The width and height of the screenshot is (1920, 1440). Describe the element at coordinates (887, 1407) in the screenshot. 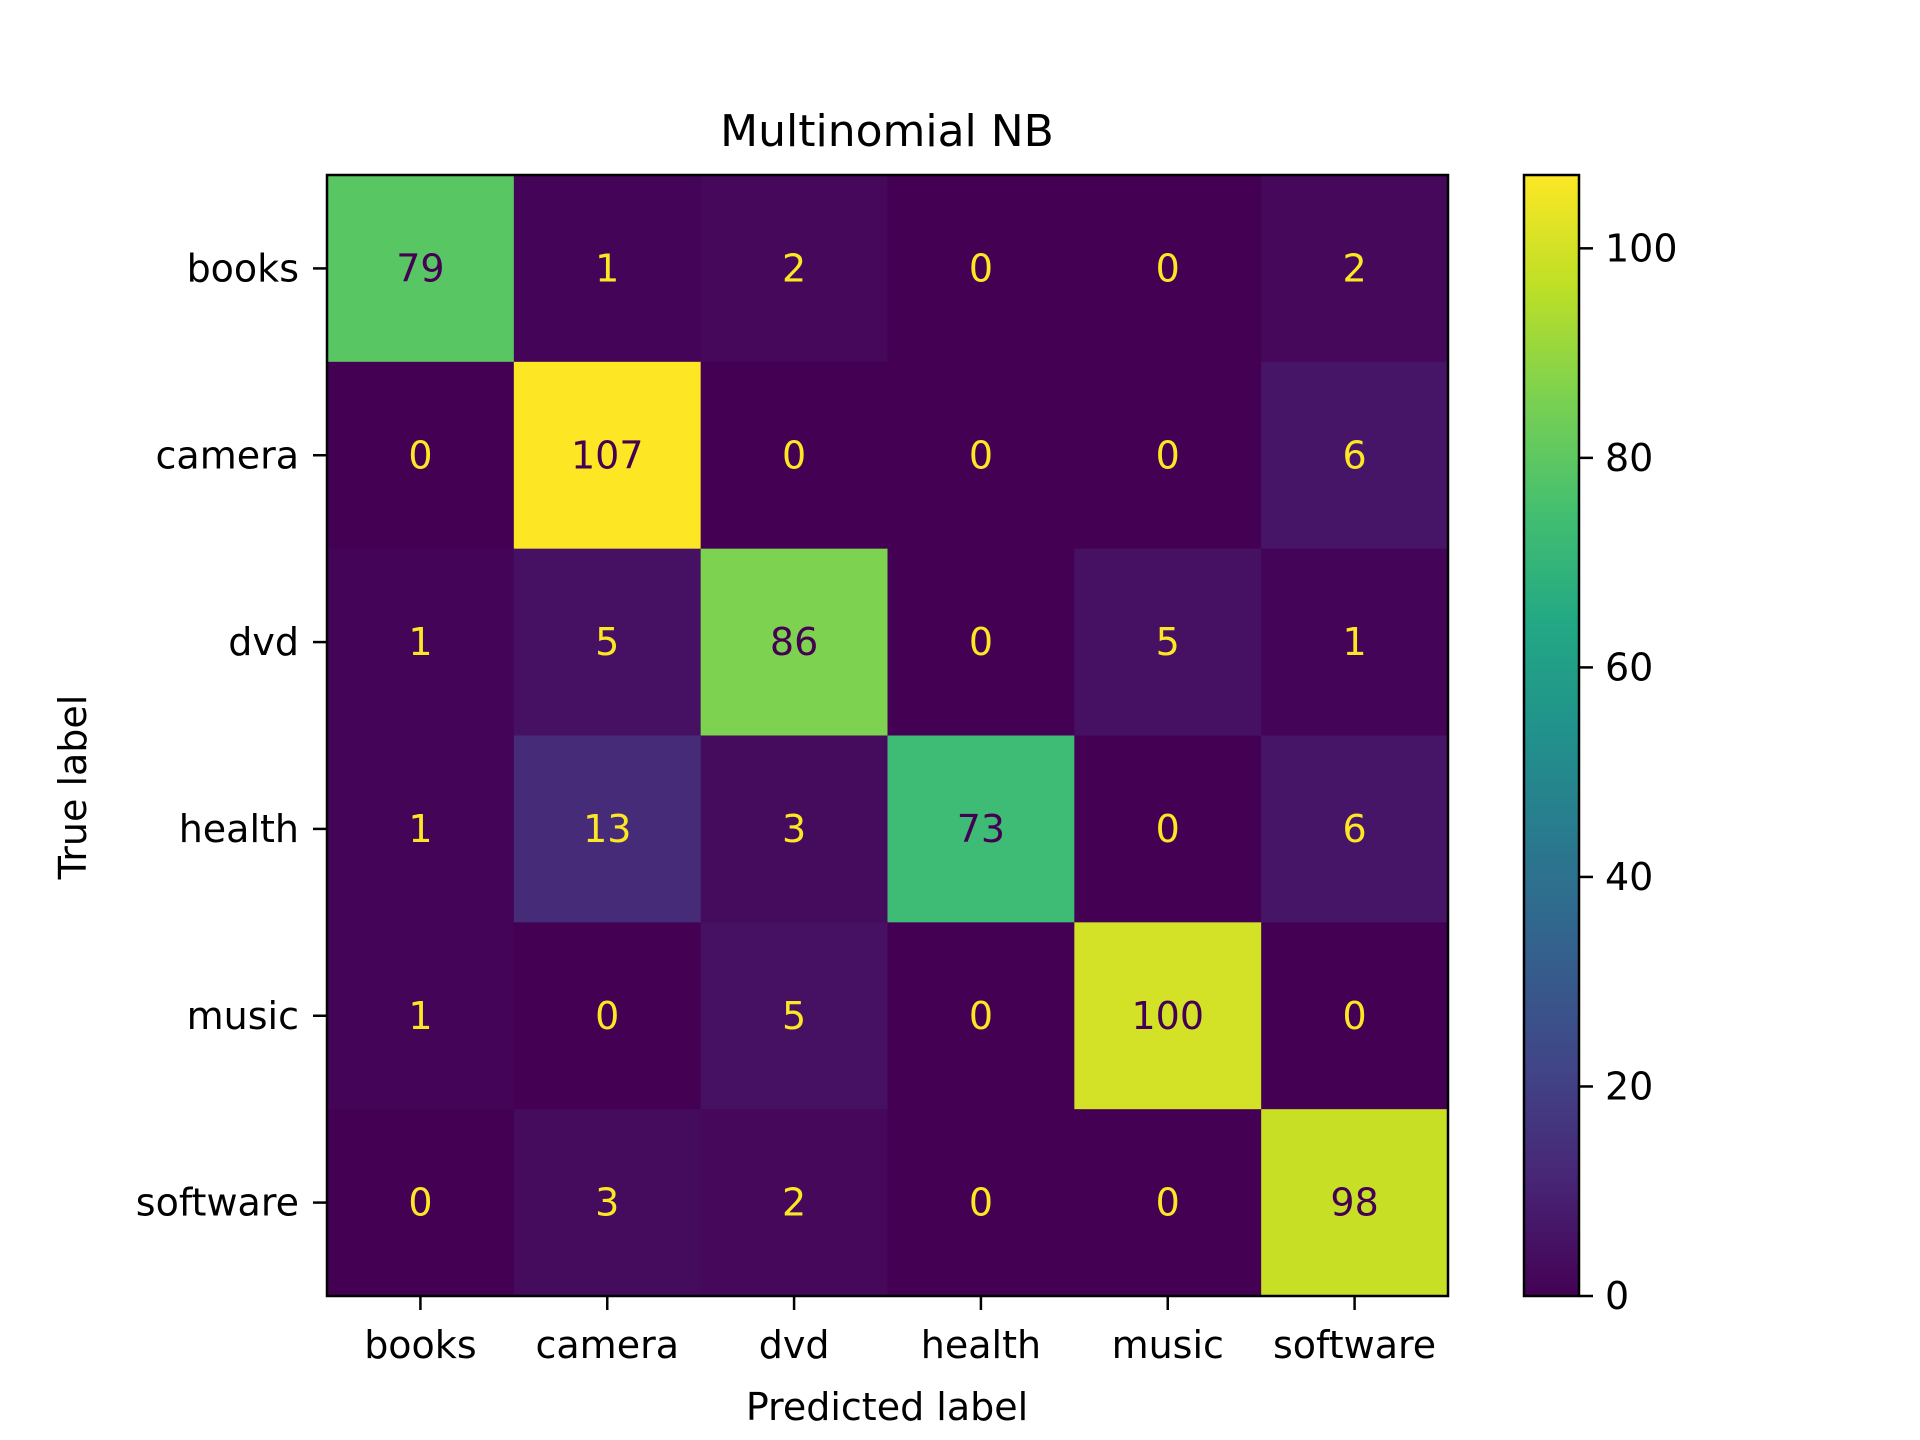

I see `x-axis-label: Predicted label` at that location.